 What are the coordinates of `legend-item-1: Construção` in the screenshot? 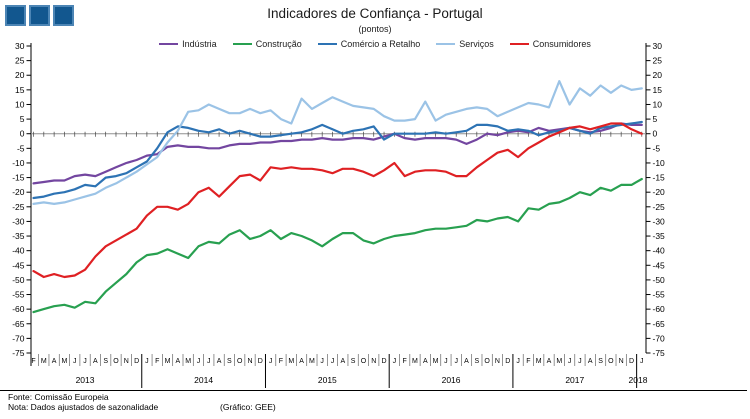 It's located at (267, 44).